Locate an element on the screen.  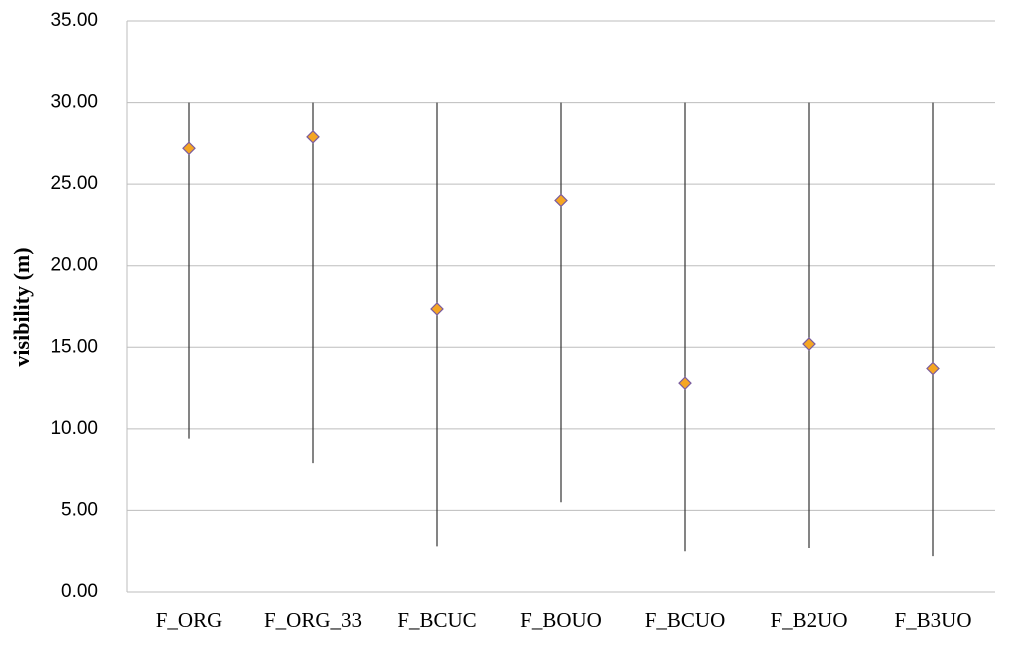
x-tick-label: F_B2UO is located at coordinates (808, 620).